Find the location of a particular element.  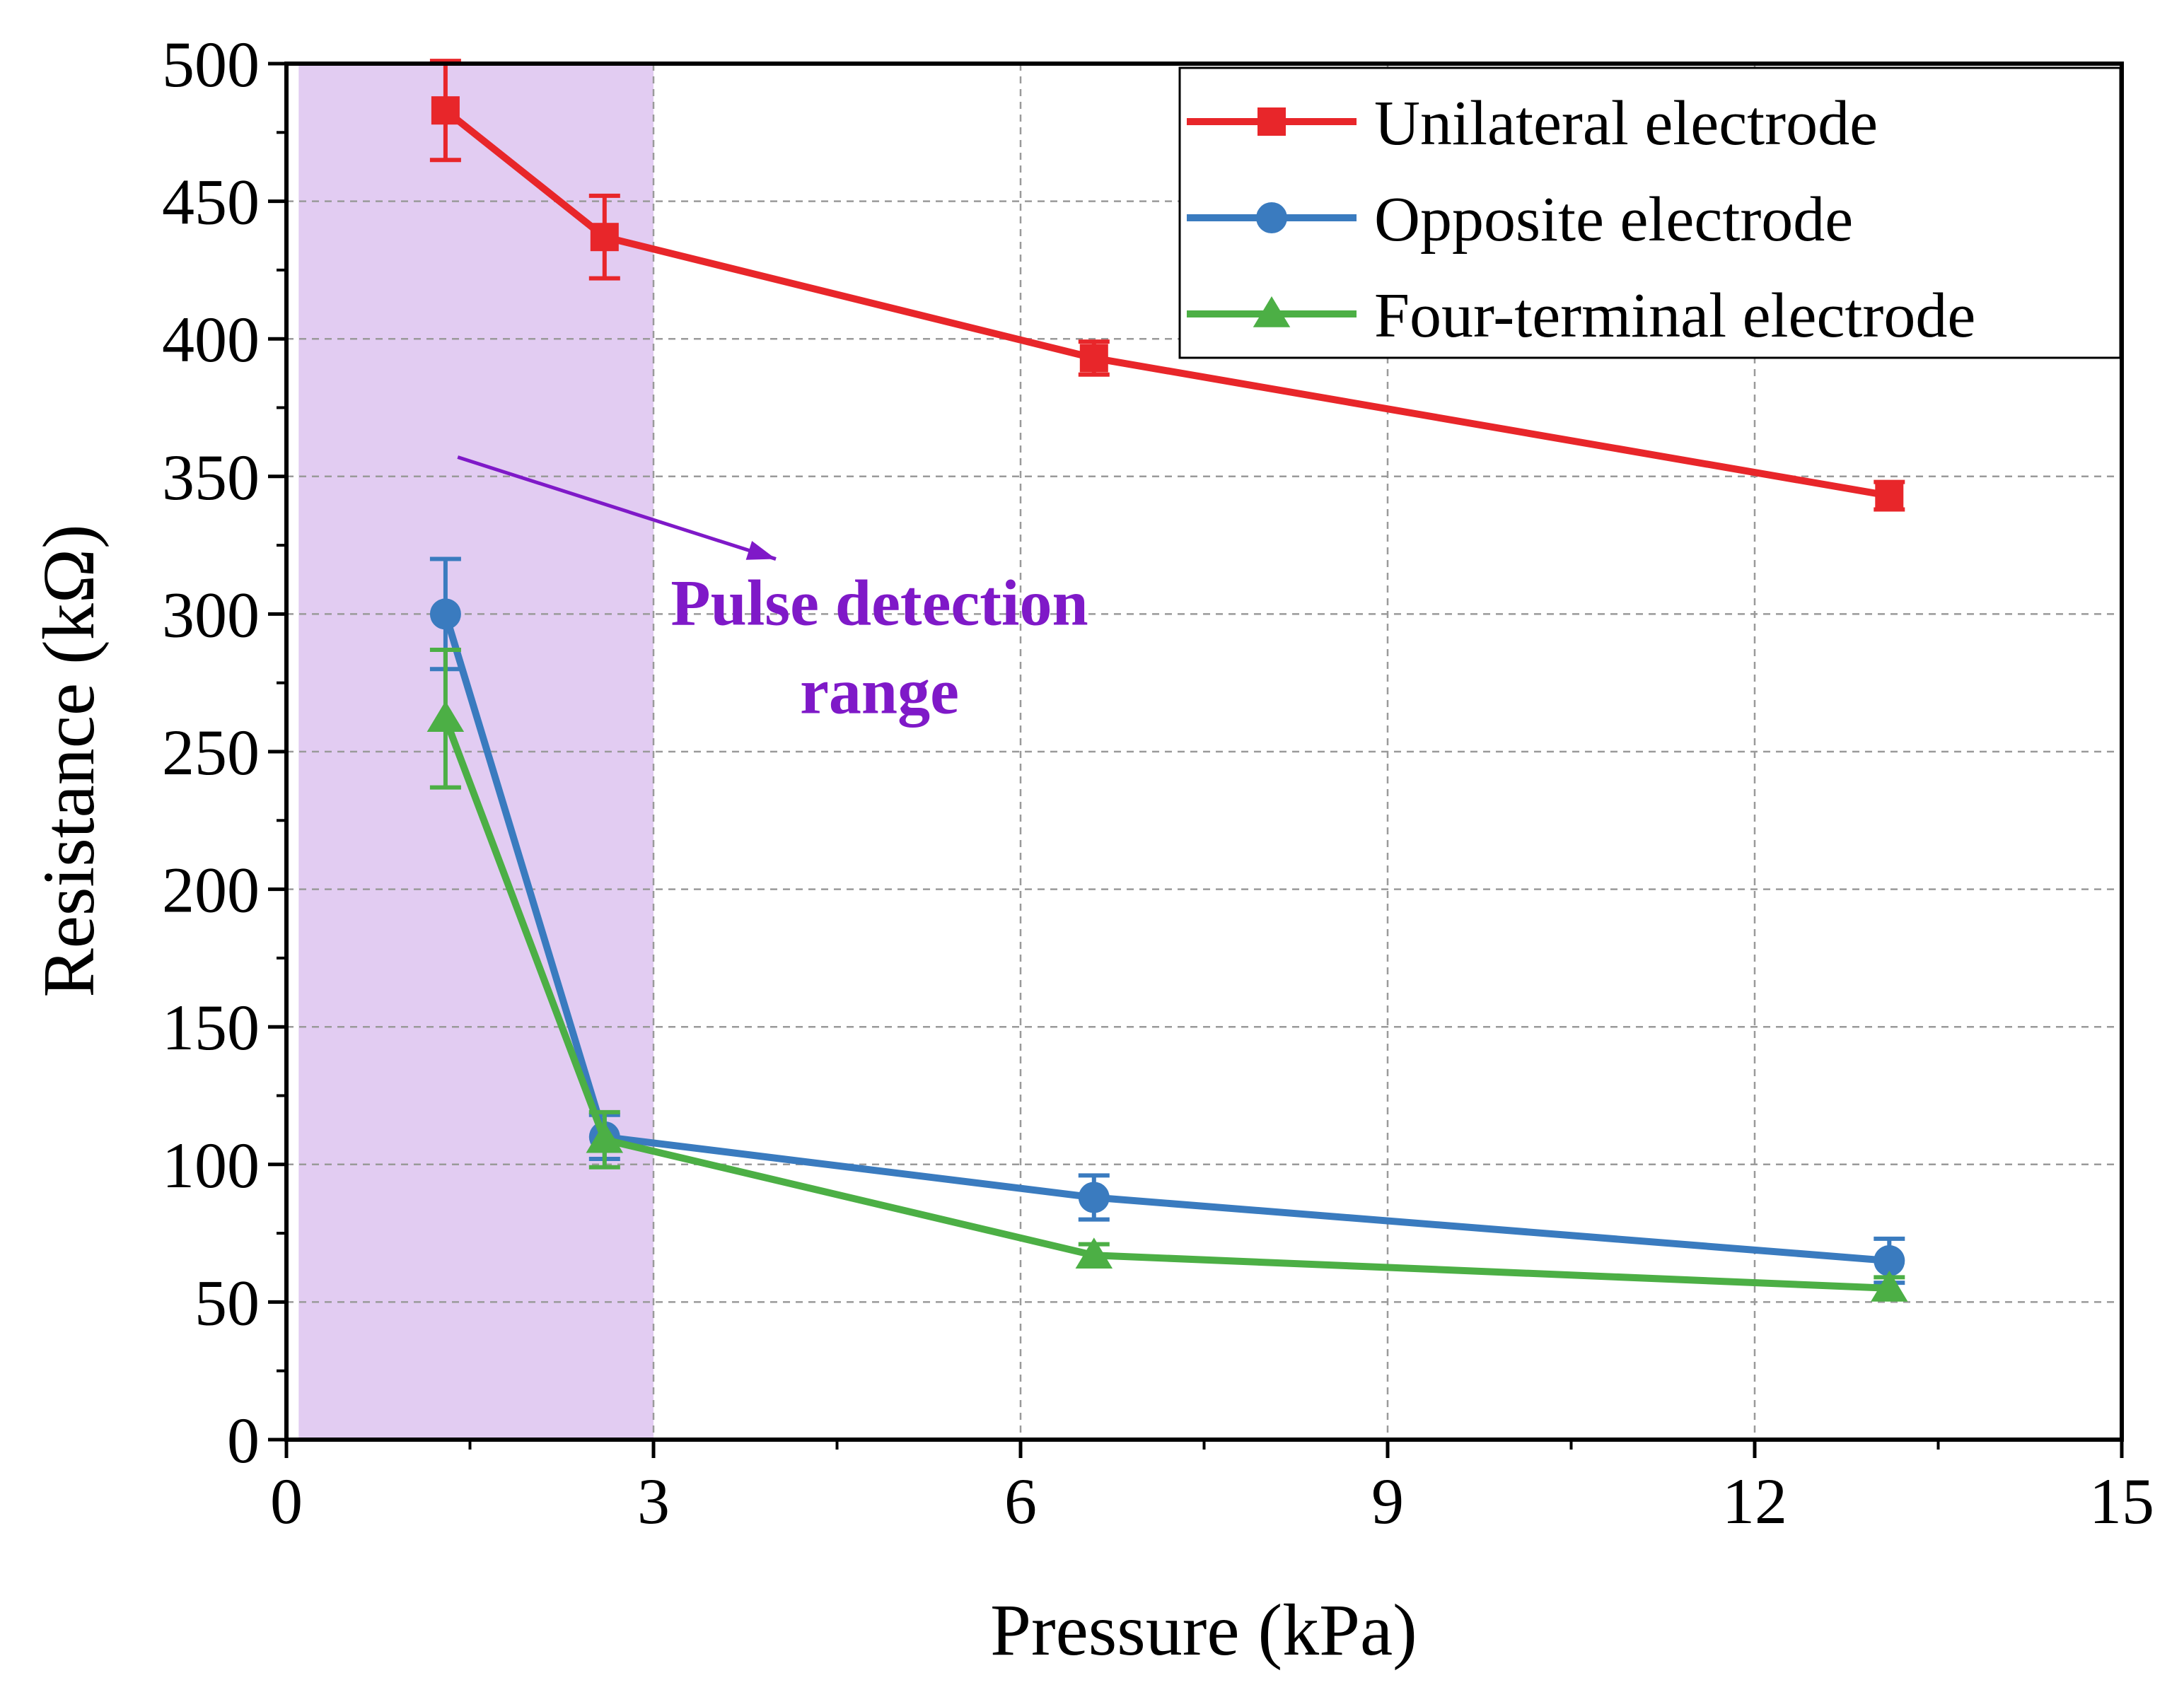

y-tick-label: 300 is located at coordinates (211, 614).